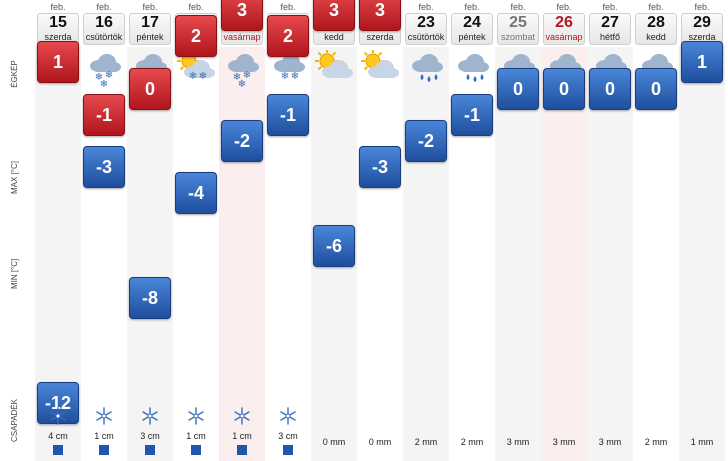 Image resolution: width=728 pixels, height=461 pixels. What do you see at coordinates (104, 230) in the screenshot?
I see `day-column: feb. 16 csütörtök ❄ ❄ ❄ -1 -3 1 cm` at bounding box center [104, 230].